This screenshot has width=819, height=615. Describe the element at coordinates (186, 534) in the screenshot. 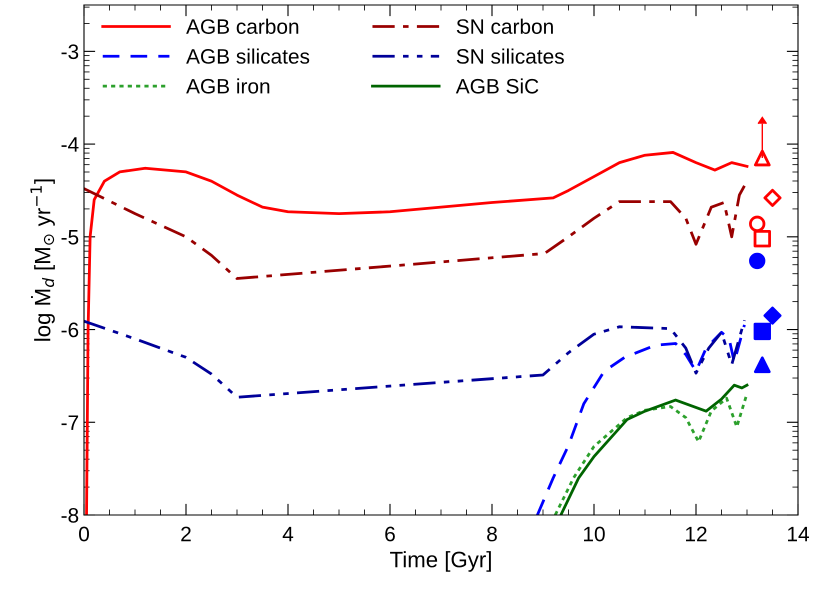

I see `x-tick-label: 2` at that location.